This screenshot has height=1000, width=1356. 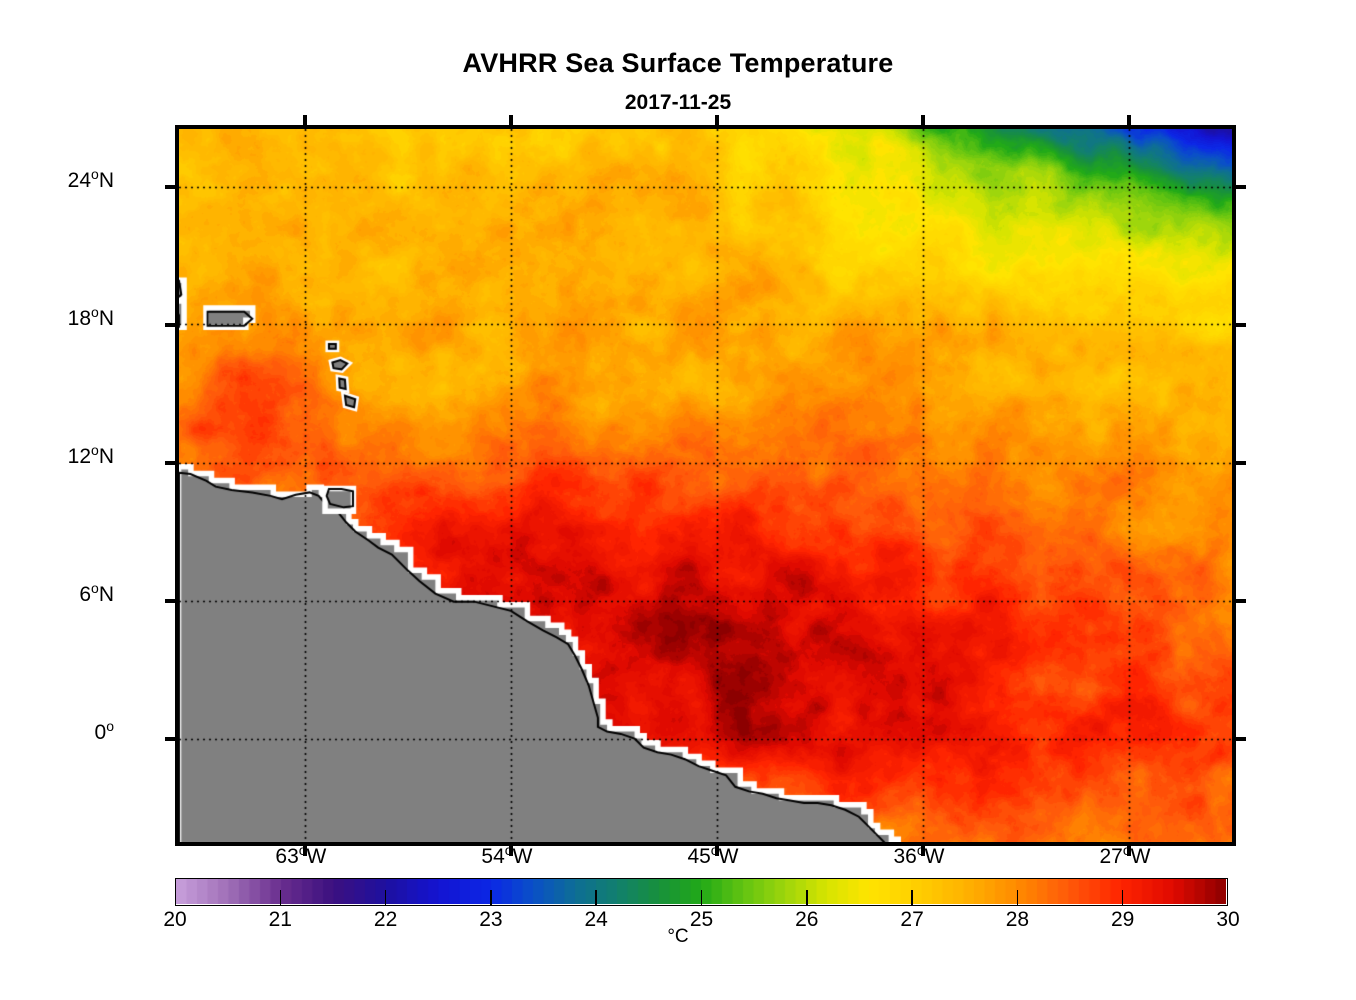 What do you see at coordinates (491, 919) in the screenshot?
I see `colorbar-tick-label: 23` at bounding box center [491, 919].